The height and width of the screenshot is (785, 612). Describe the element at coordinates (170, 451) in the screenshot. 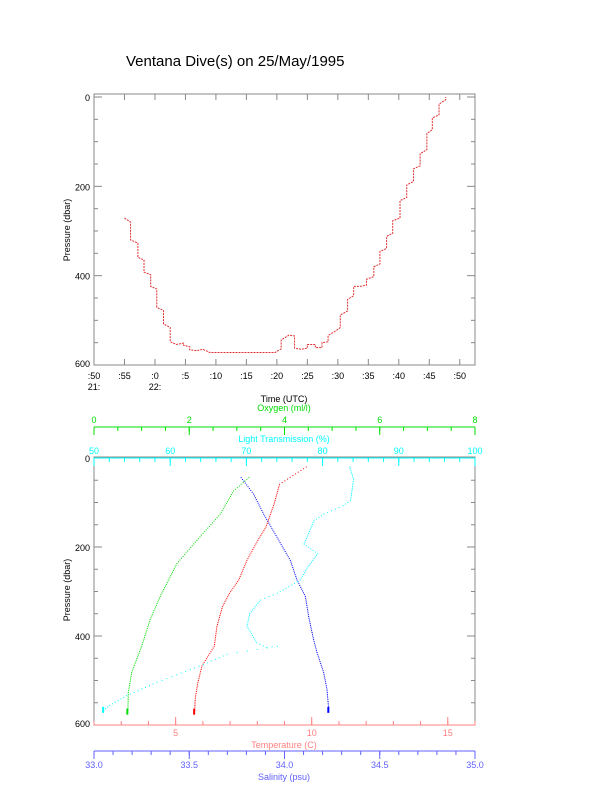

I see `light-transmission-tick-label: 60` at that location.